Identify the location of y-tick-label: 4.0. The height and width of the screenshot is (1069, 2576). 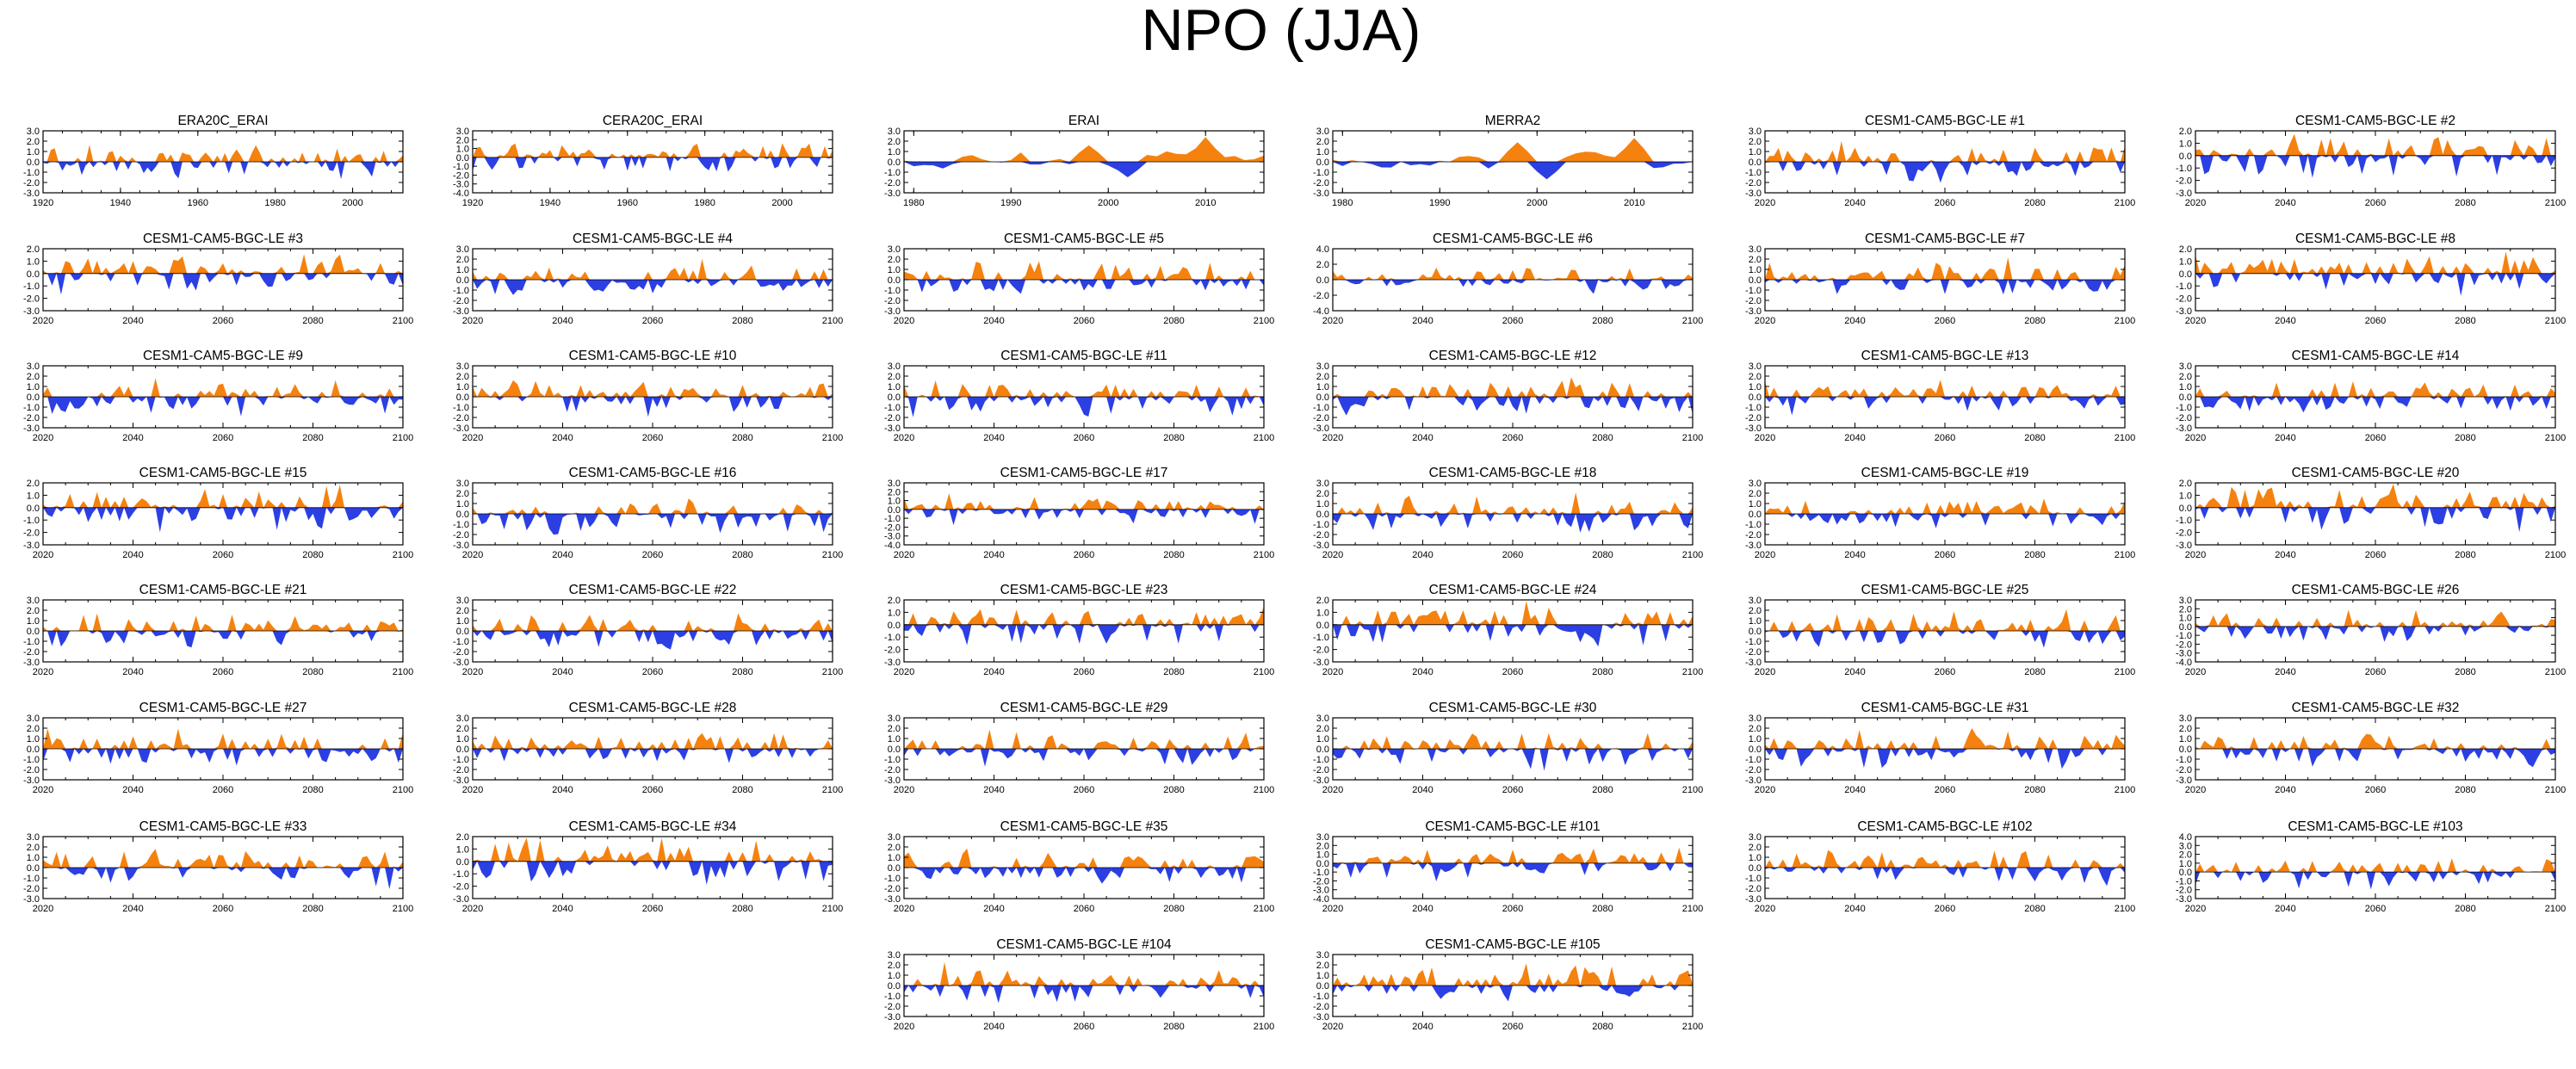
(2185, 838).